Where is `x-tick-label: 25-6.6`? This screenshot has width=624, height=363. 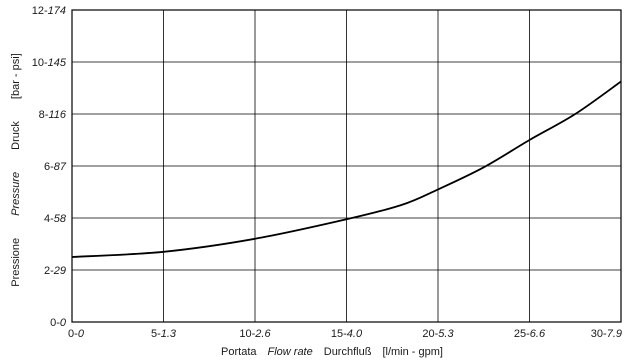
x-tick-label: 25-6.6 is located at coordinates (530, 334).